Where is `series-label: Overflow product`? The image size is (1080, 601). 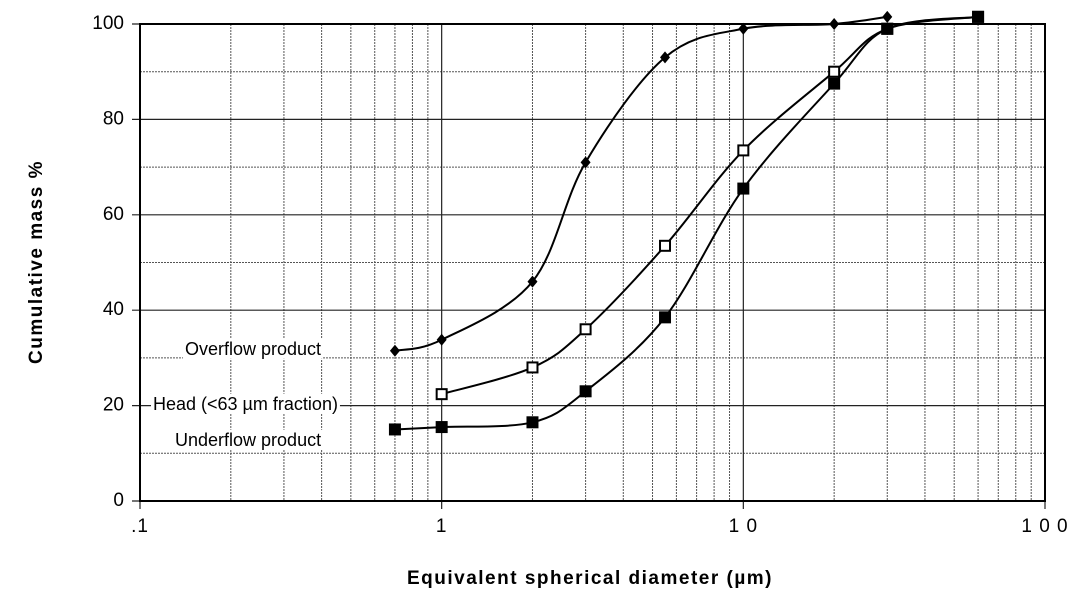
series-label: Overflow product is located at coordinates (253, 349).